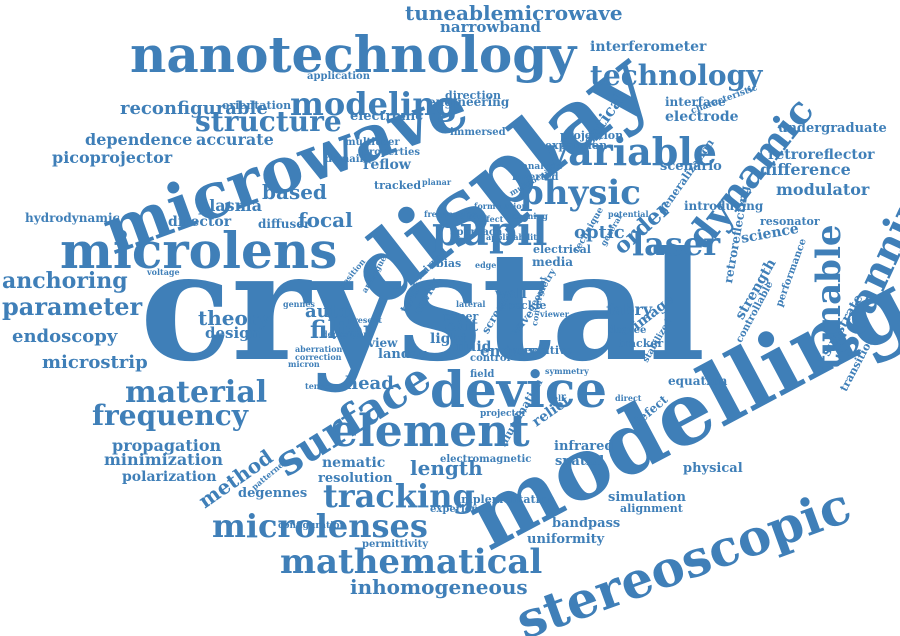 Image resolution: width=900 pixels, height=636 pixels. I want to click on cloud-word-parameter: parameter, so click(72, 306).